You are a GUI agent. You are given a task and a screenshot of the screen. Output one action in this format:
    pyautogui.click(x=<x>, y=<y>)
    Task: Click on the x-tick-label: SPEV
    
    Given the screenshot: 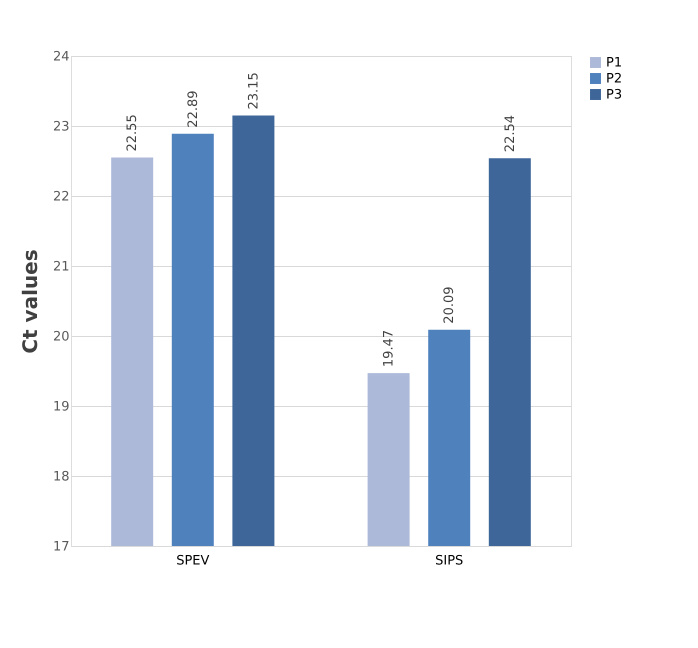 What is the action you would take?
    pyautogui.click(x=193, y=561)
    